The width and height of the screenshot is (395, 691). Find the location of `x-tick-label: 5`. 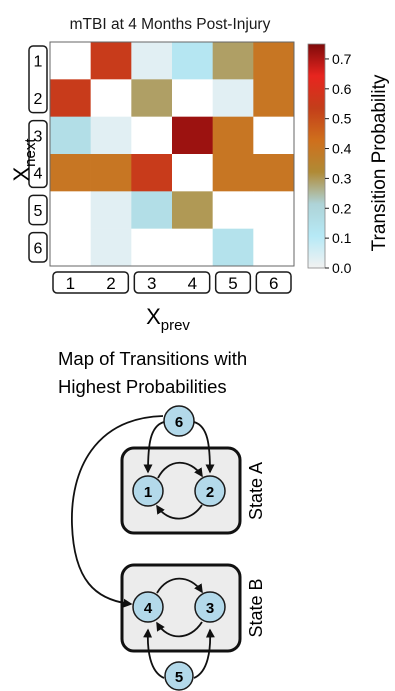

x-tick-label: 5 is located at coordinates (232, 283).